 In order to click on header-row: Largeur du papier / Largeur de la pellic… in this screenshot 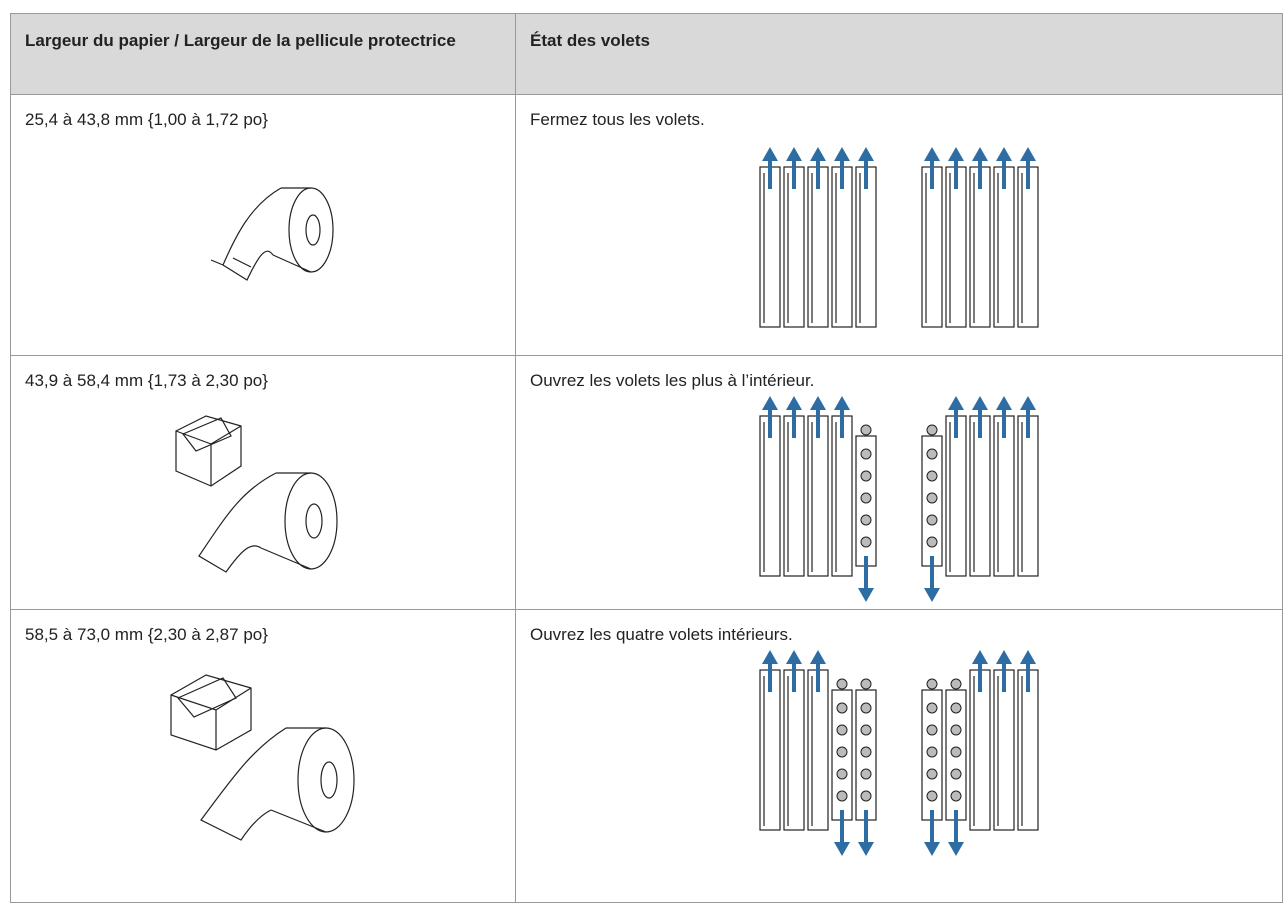, I will do `click(646, 54)`.